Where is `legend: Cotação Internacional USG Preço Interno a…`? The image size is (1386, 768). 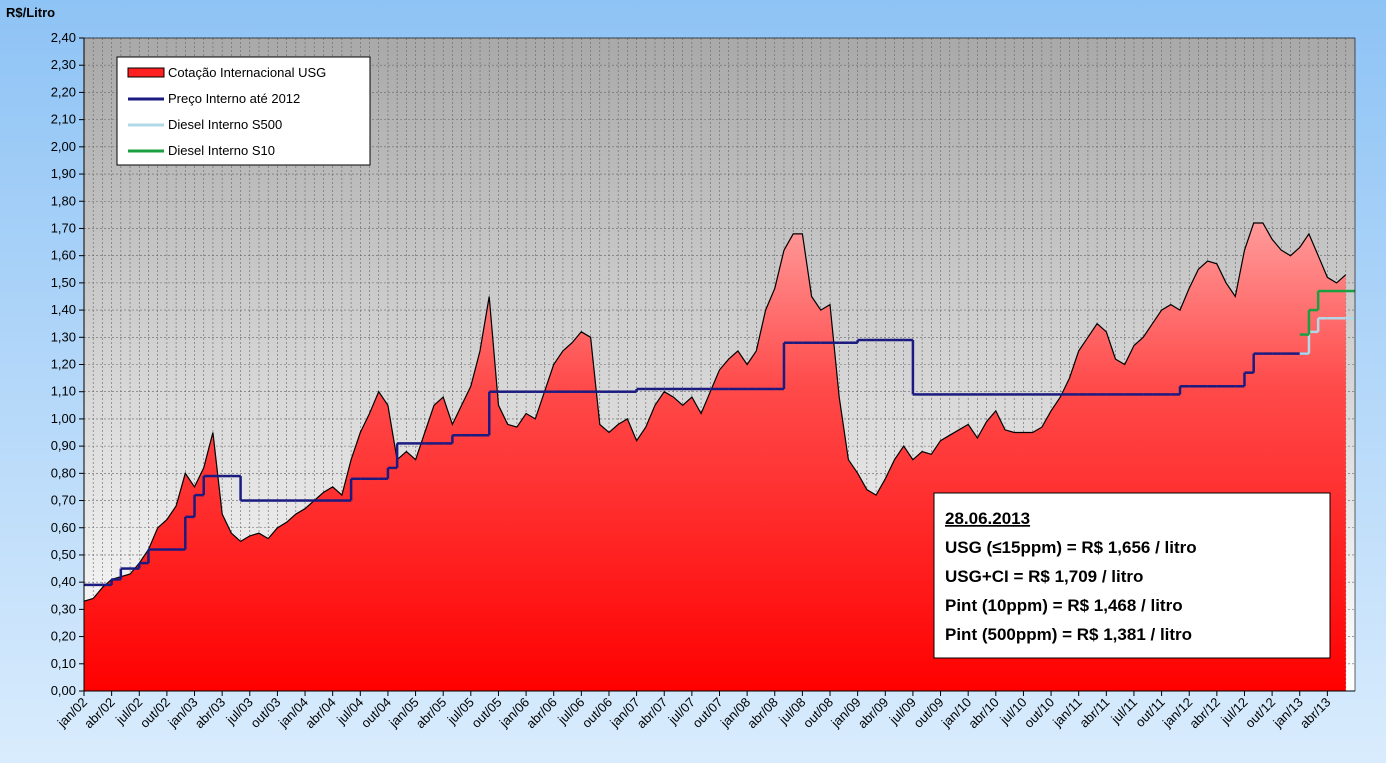
legend: Cotação Internacional USG Preço Interno a… is located at coordinates (243, 111).